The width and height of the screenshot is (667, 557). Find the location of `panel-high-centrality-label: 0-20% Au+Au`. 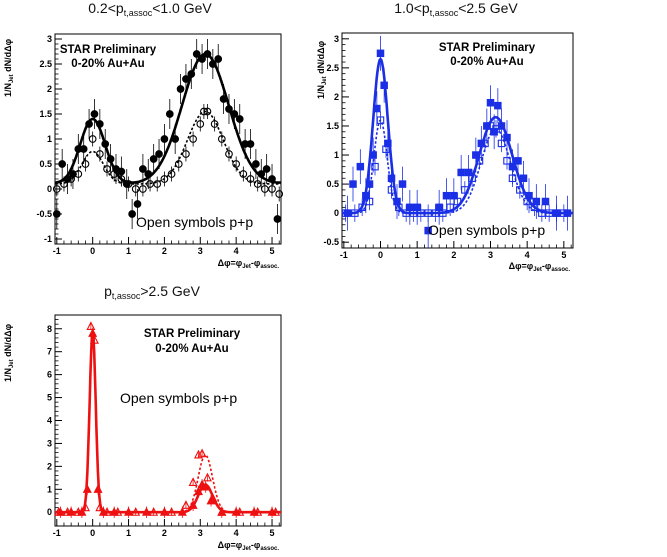

panel-high-centrality-label: 0-20% Au+Au is located at coordinates (191, 349).